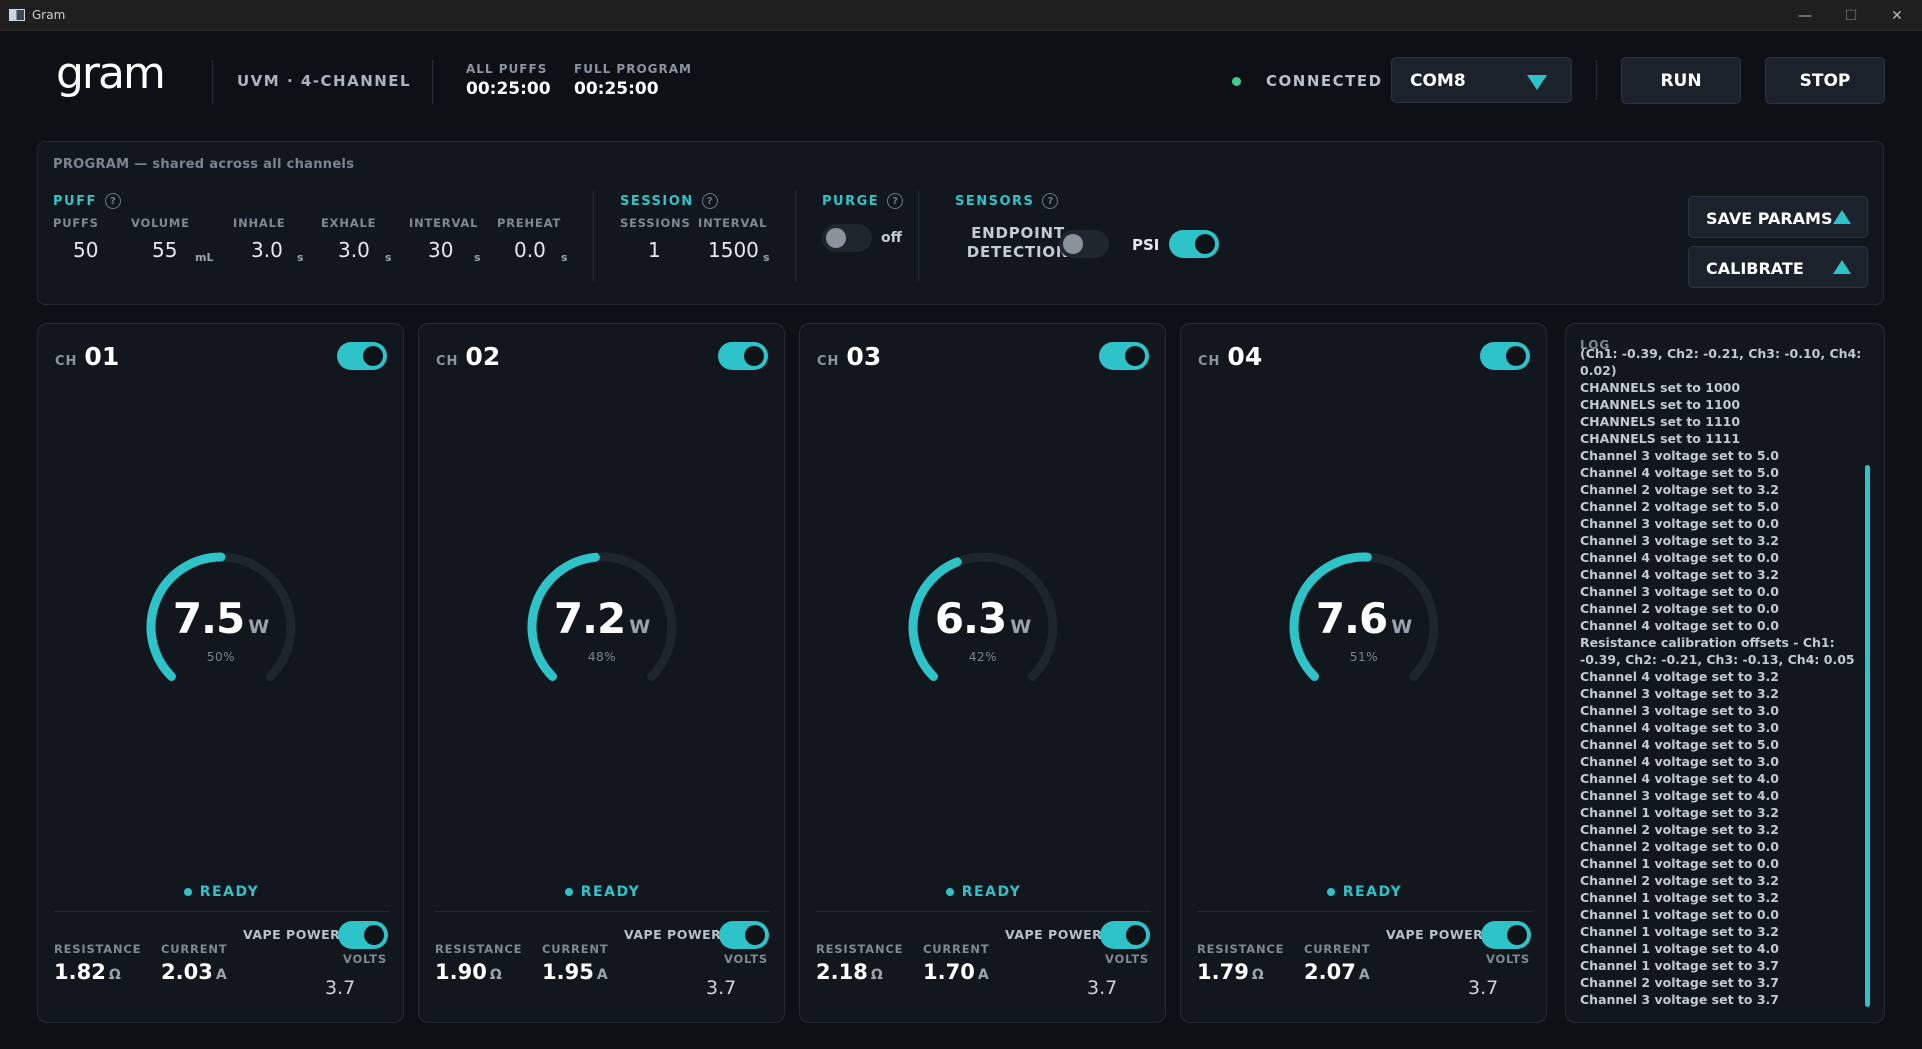 This screenshot has height=1049, width=1922. Describe the element at coordinates (766, 257) in the screenshot. I see `session-interval-unit: s` at that location.